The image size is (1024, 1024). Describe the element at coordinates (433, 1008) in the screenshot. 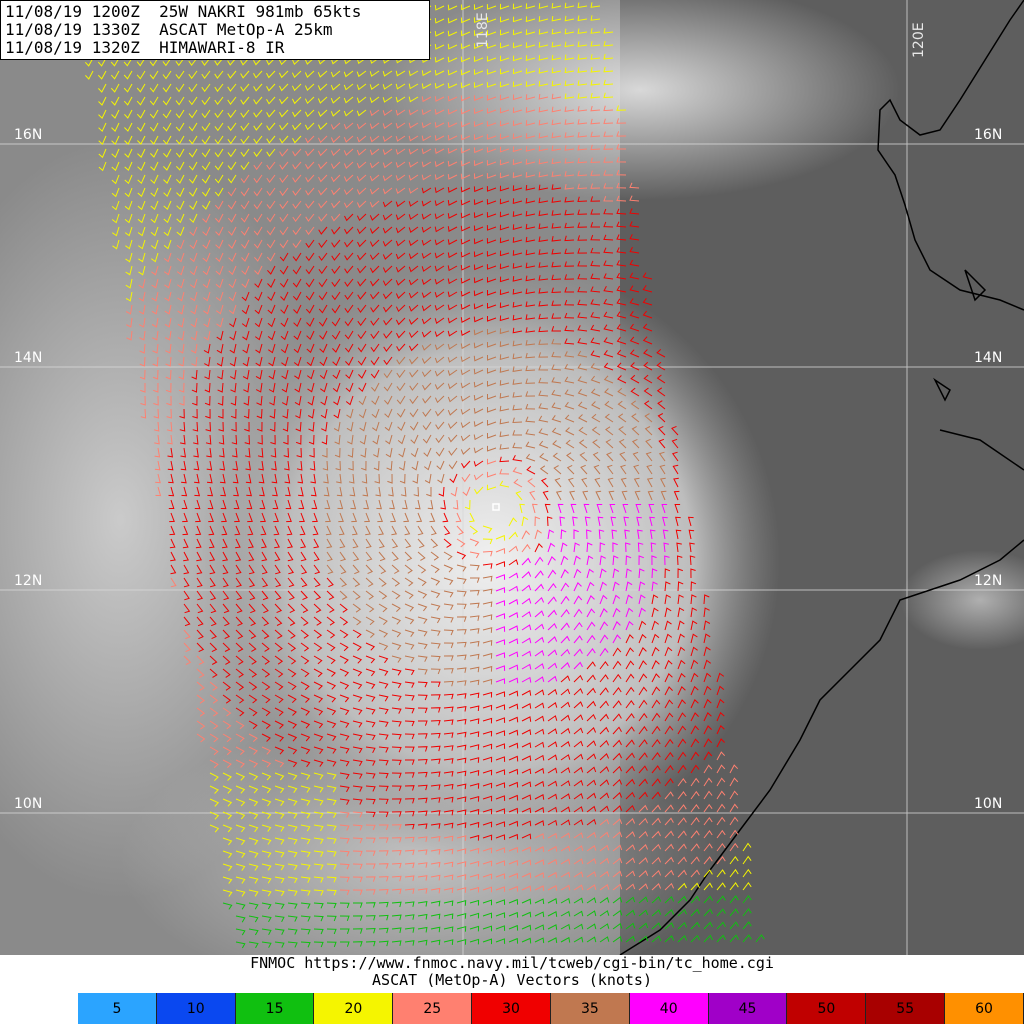

I see `legend-swatch-25: 25` at that location.